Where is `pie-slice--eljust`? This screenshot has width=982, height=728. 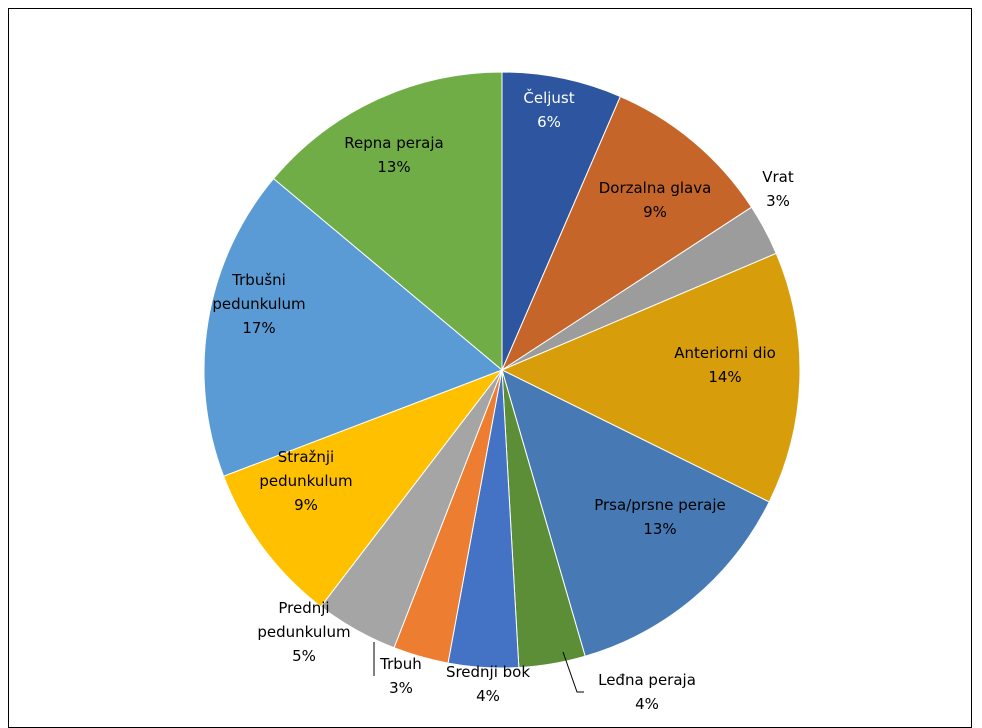
pie-slice--eljust is located at coordinates (561, 221).